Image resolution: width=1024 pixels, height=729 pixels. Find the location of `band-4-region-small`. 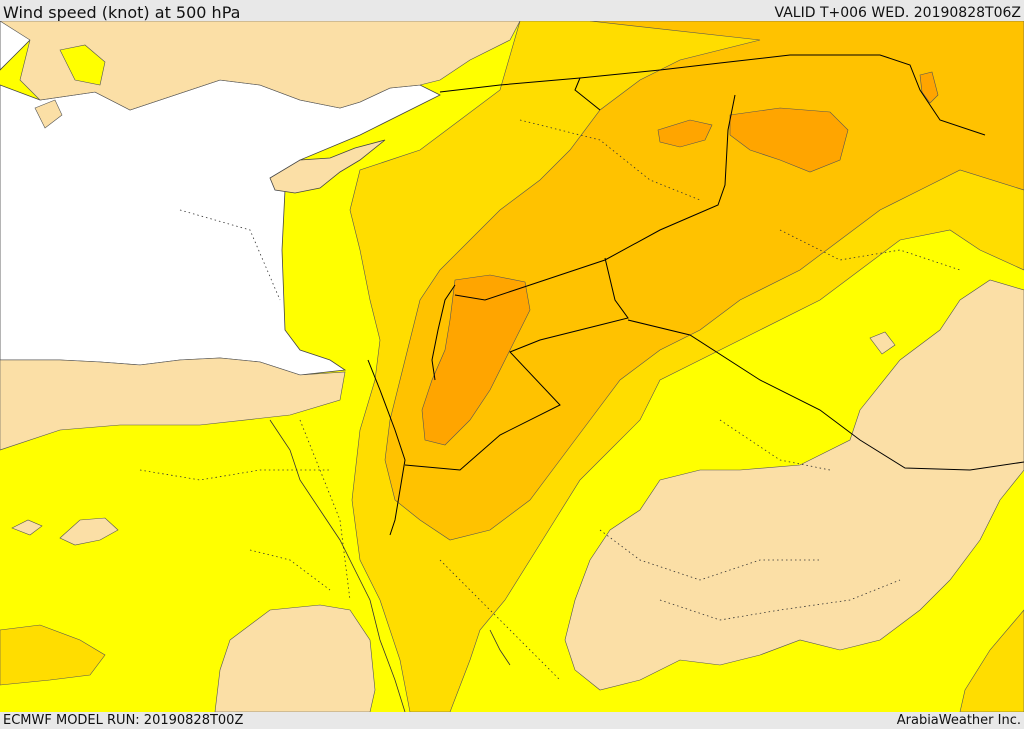

band-4-region-small is located at coordinates (685, 133).